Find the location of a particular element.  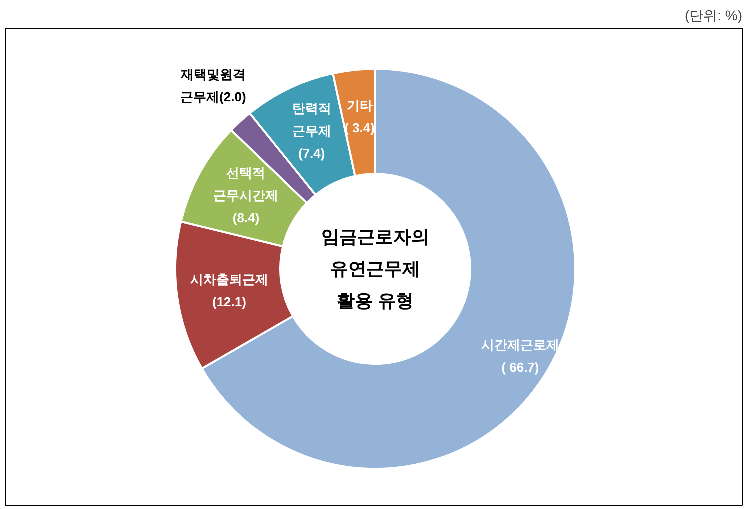

text: 임금근로자의 유연근무제 활용 유형 is located at coordinates (376, 269).